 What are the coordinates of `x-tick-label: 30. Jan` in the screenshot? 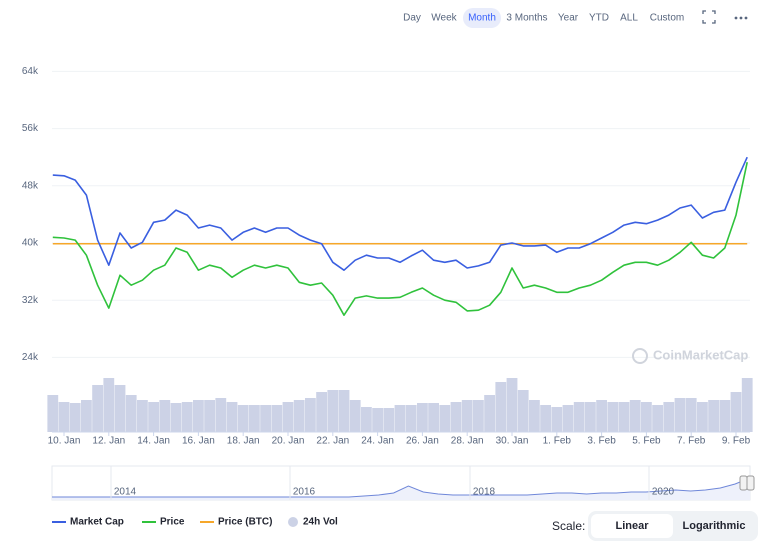 It's located at (512, 441).